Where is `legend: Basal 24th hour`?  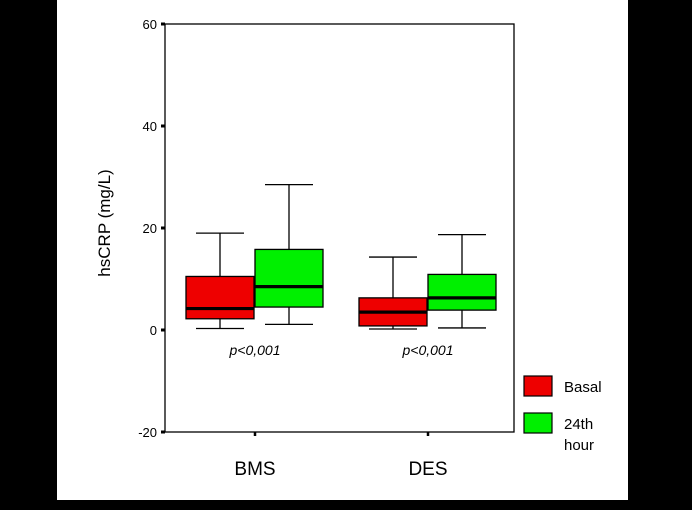 legend: Basal 24th hour is located at coordinates (562, 414).